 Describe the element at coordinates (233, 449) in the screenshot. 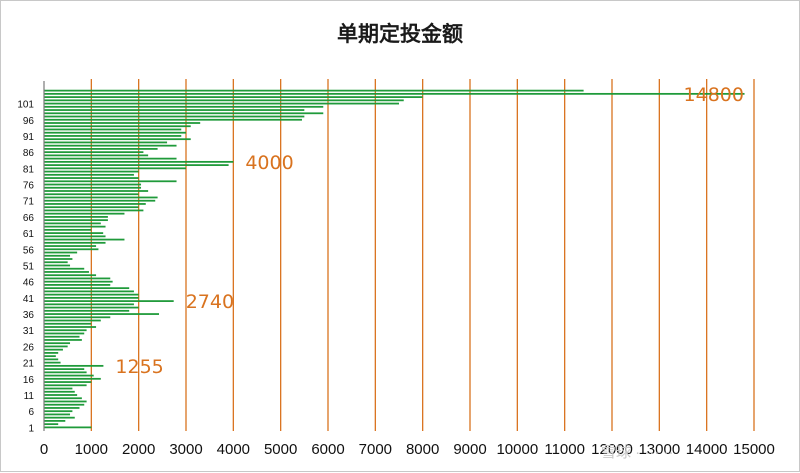

I see `x-tick-label-4000: 4000` at that location.